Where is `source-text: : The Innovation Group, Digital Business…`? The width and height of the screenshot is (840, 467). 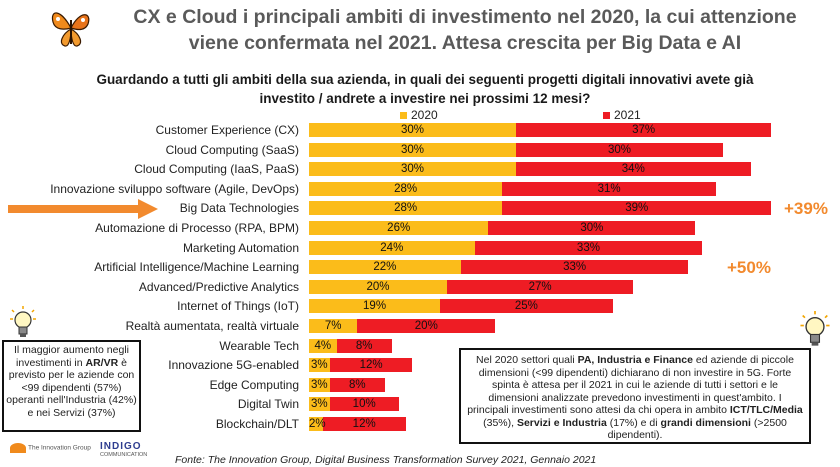 source-text: : The Innovation Group, Digital Business… is located at coordinates (399, 460).